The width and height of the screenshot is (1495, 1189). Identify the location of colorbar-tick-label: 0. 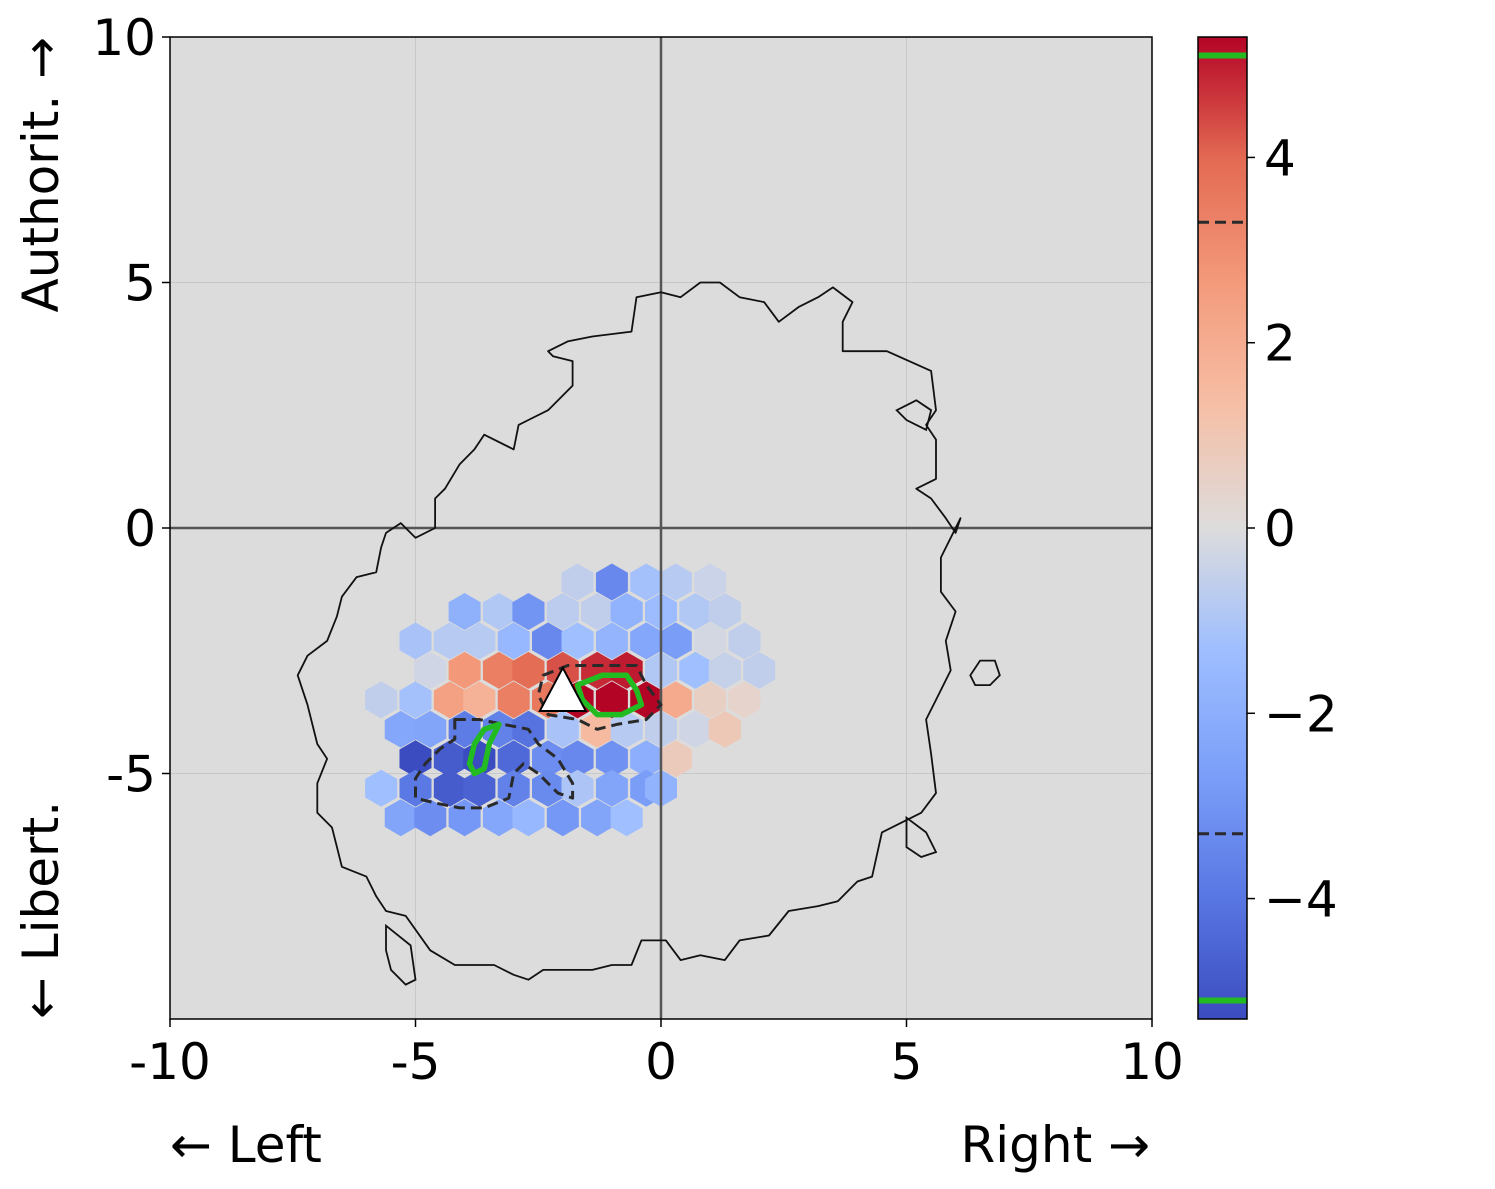
(1280, 529).